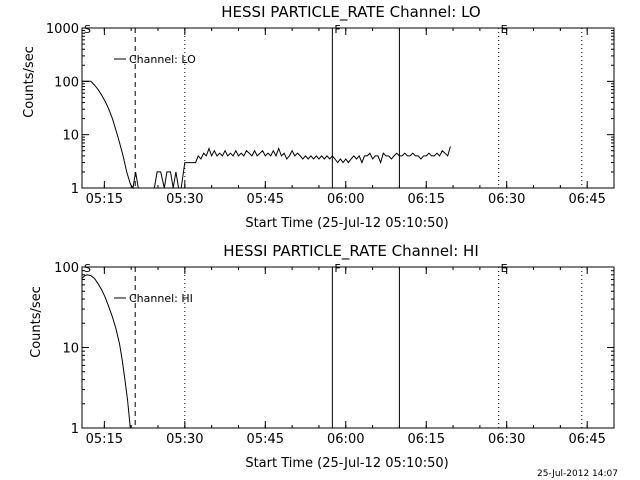 Image resolution: width=640 pixels, height=480 pixels. Describe the element at coordinates (351, 251) in the screenshot. I see `chart-title: HESSI PARTICLE_RATE Channel: HI` at that location.